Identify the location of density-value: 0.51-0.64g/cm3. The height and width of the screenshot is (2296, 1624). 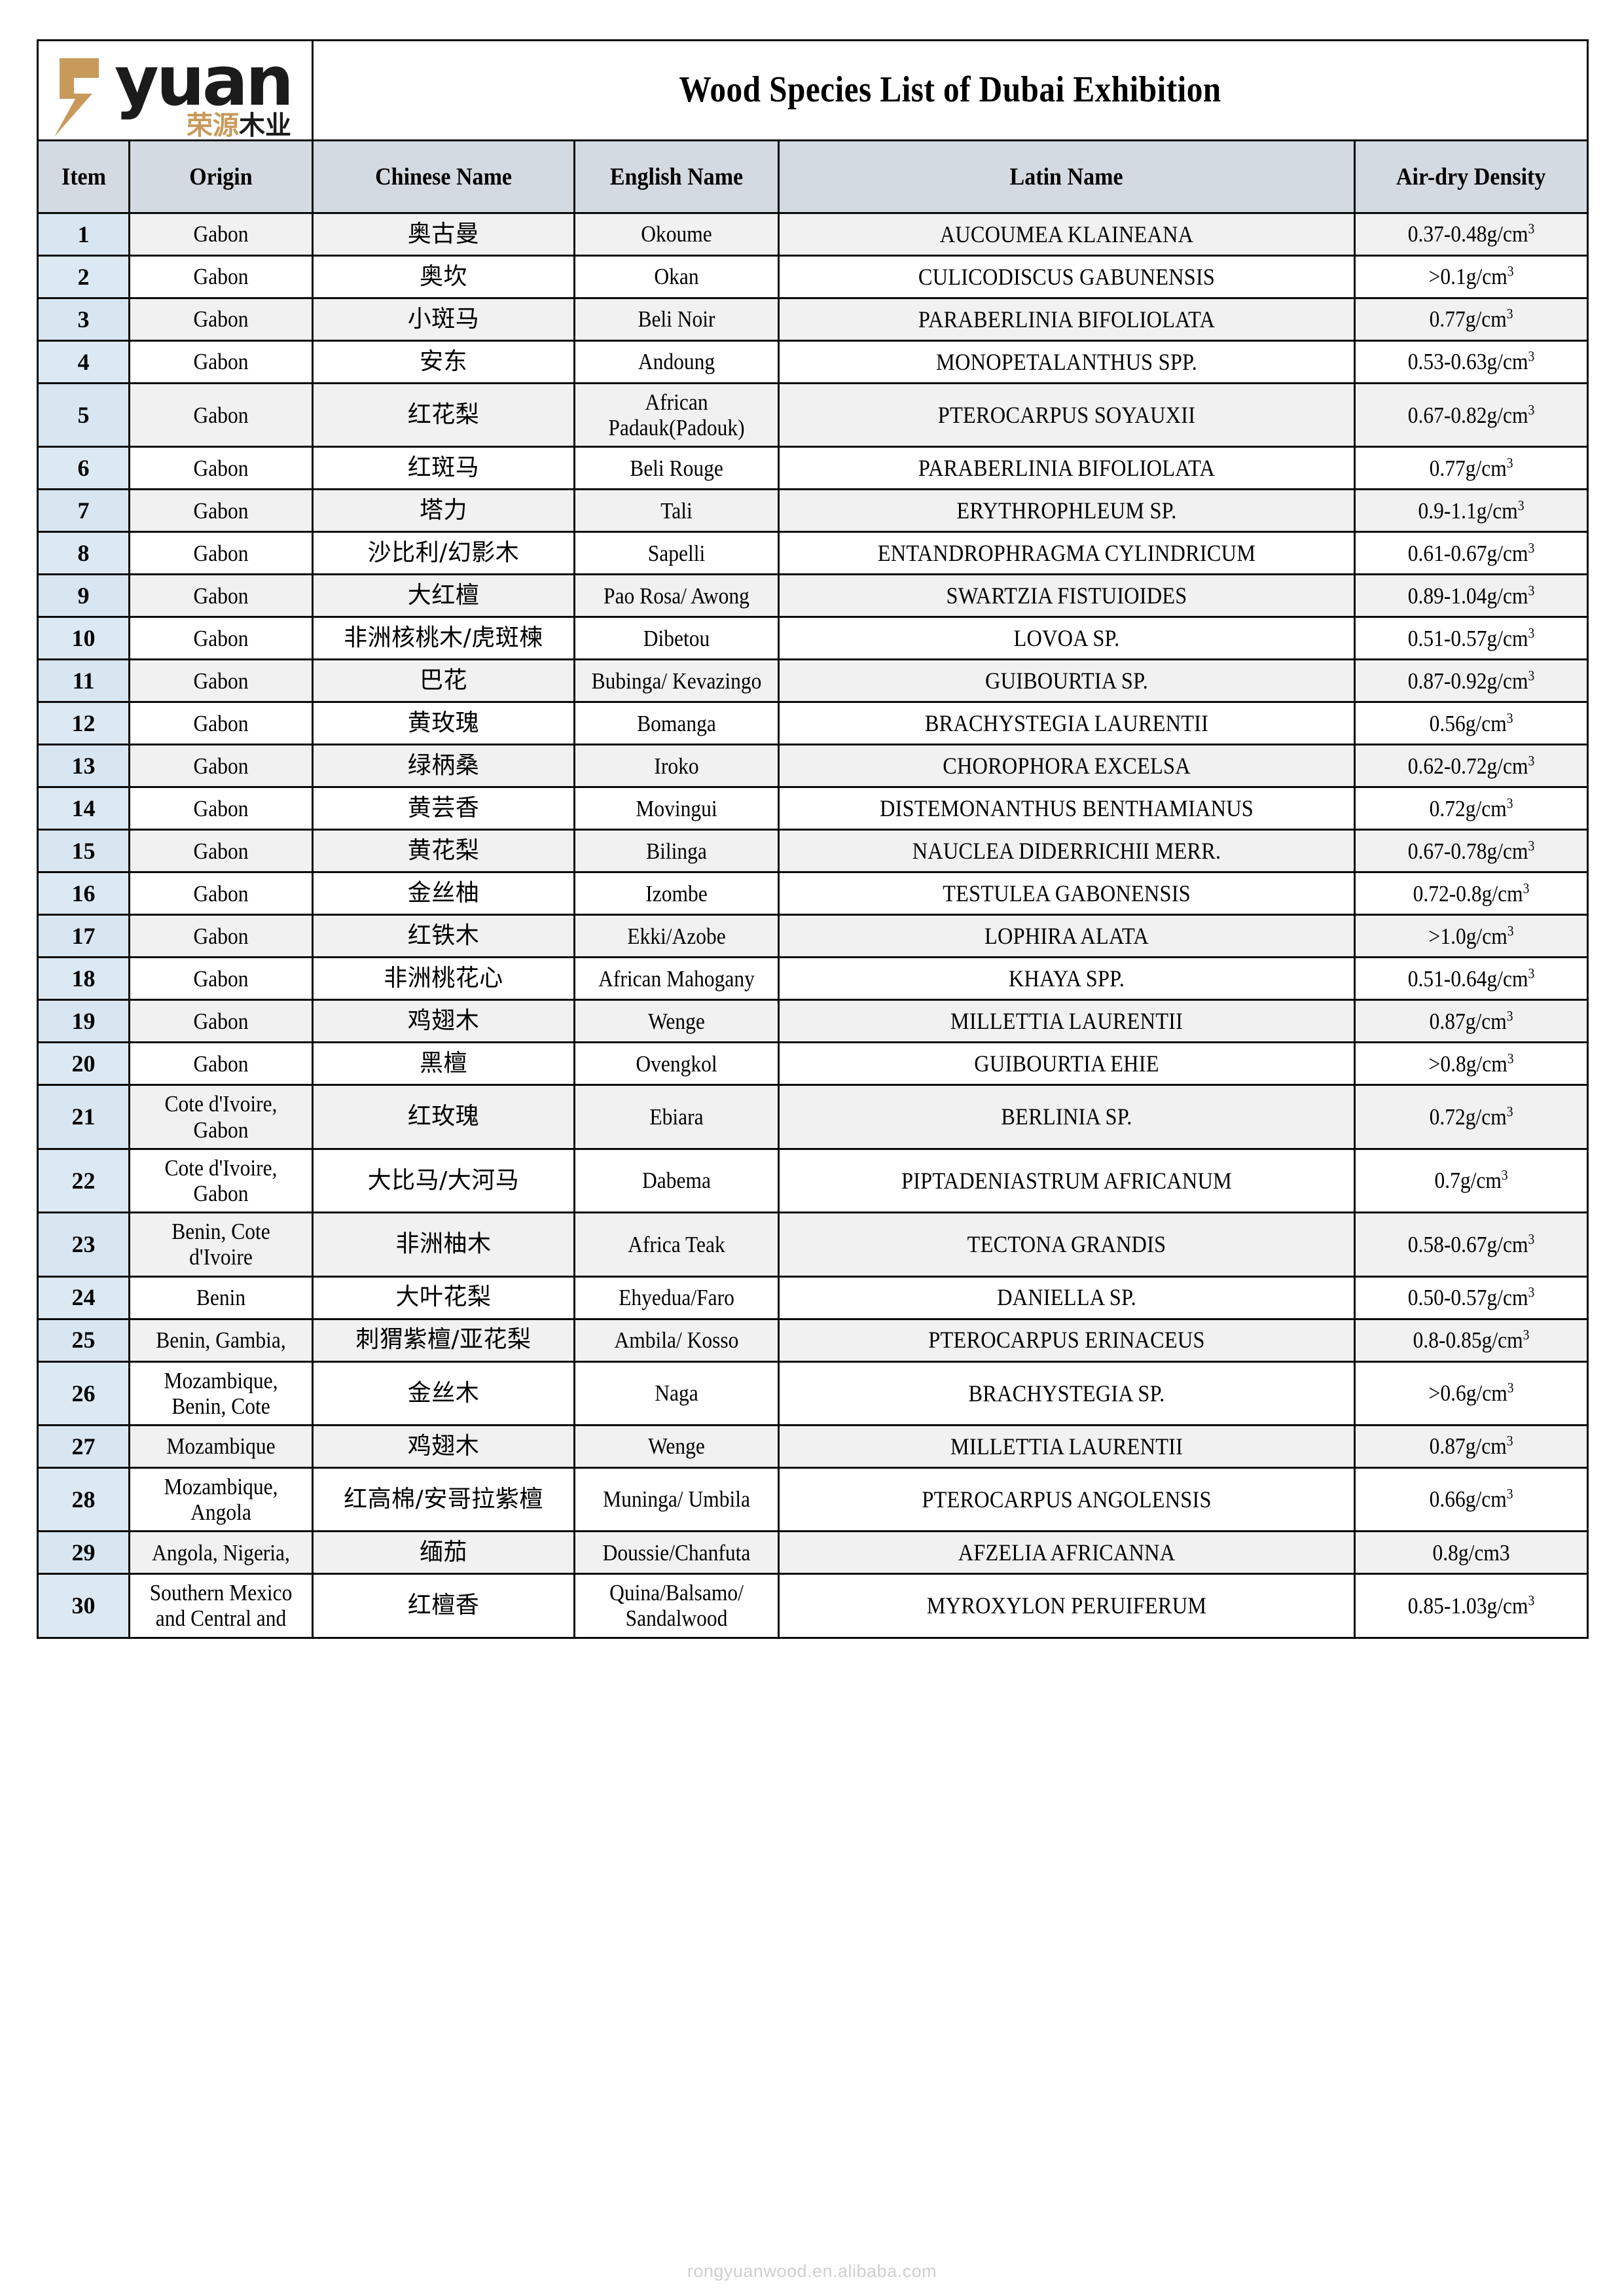
(1471, 979).